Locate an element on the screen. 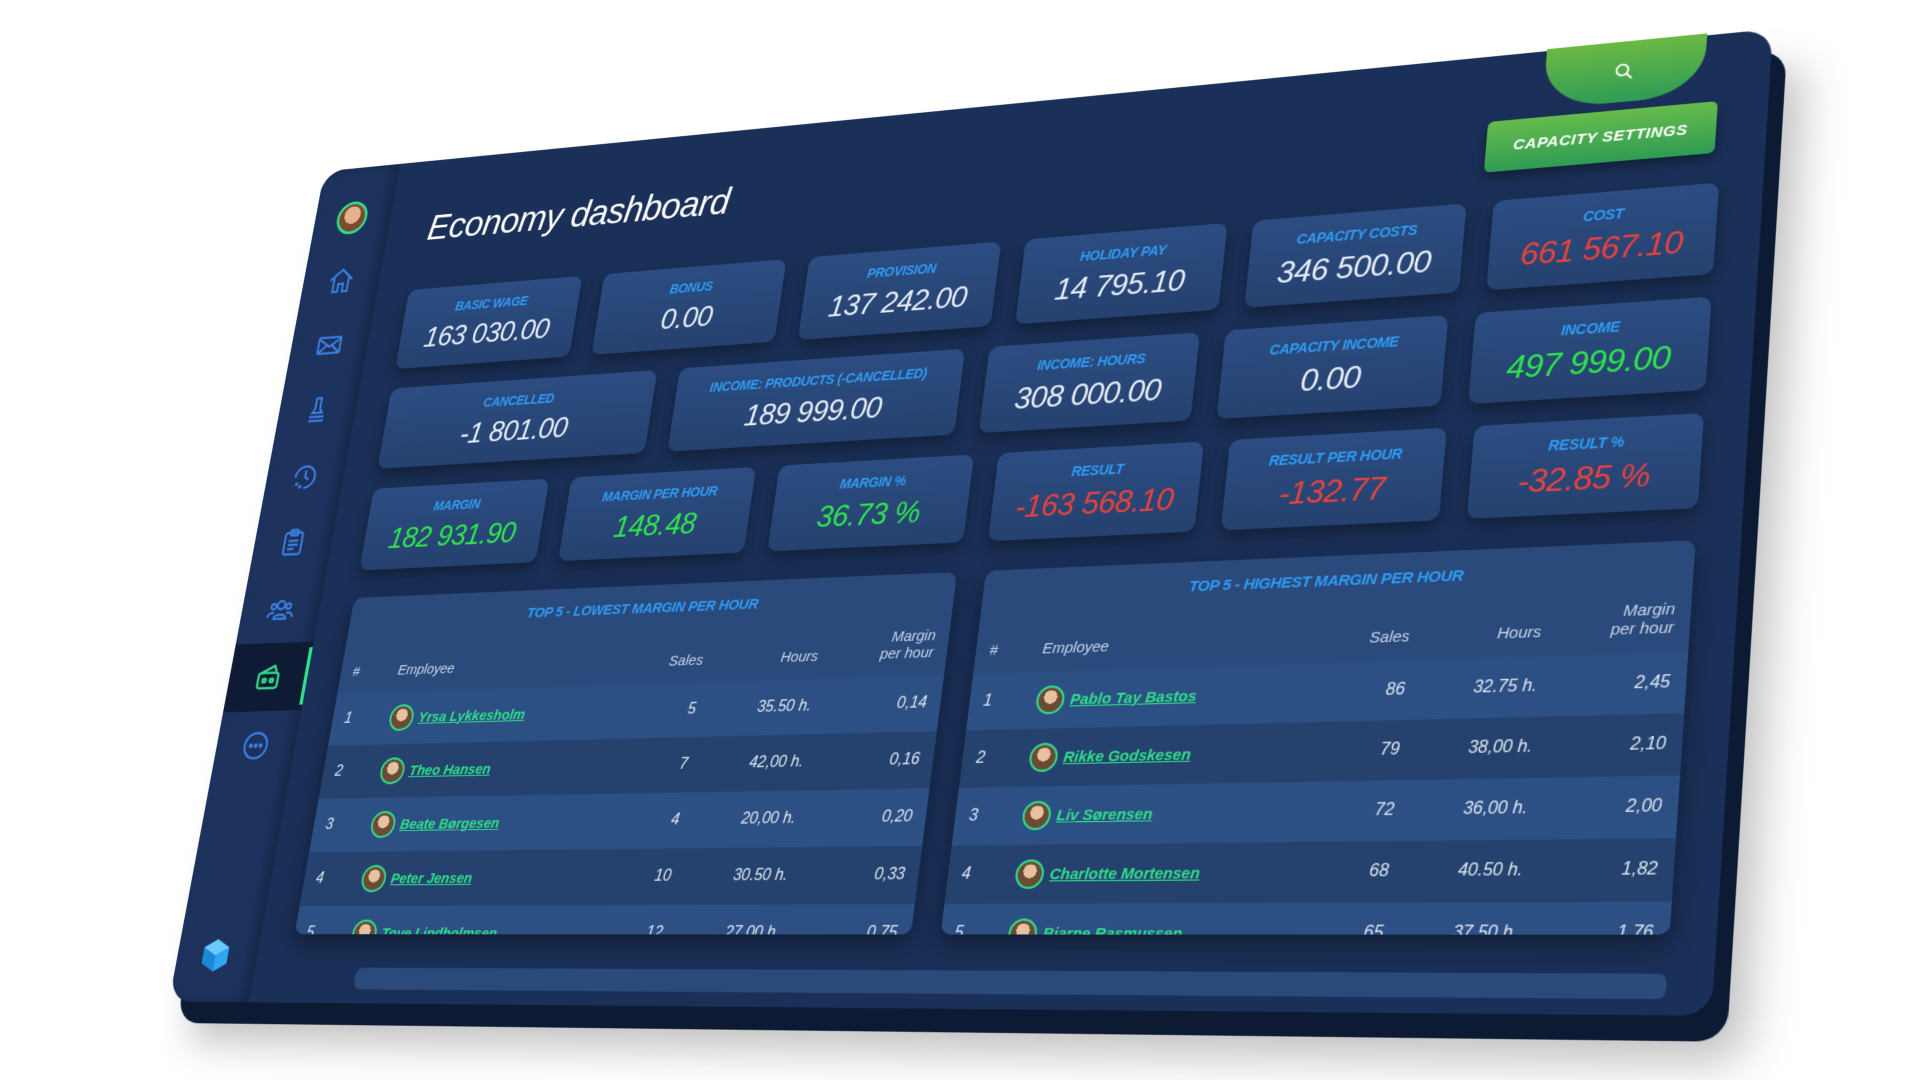 The width and height of the screenshot is (1920, 1080). more-icon is located at coordinates (256, 746).